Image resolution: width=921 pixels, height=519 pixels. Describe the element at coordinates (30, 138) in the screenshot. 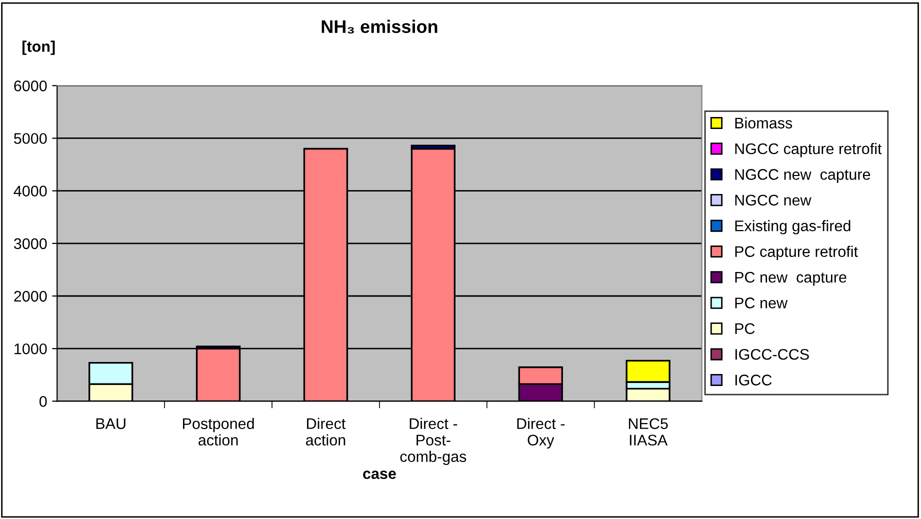

I see `y-tick-label: 5000` at that location.